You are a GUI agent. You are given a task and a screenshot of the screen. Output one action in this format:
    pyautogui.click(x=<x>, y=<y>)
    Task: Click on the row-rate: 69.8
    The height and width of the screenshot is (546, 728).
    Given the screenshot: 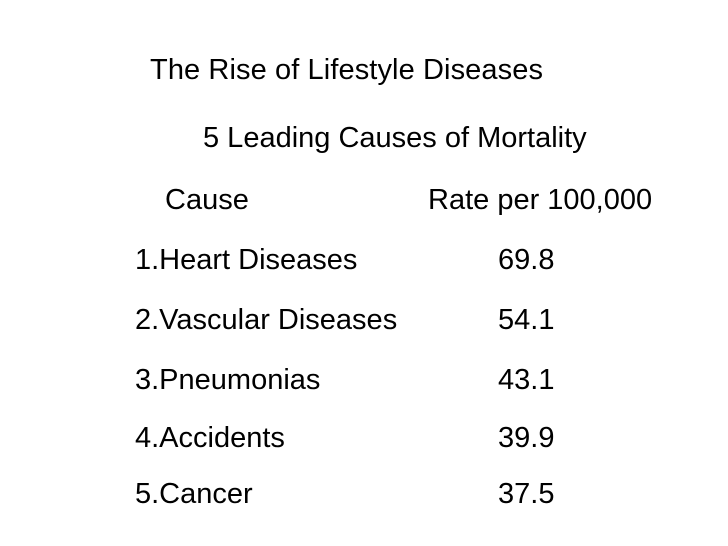 What is the action you would take?
    pyautogui.click(x=526, y=260)
    